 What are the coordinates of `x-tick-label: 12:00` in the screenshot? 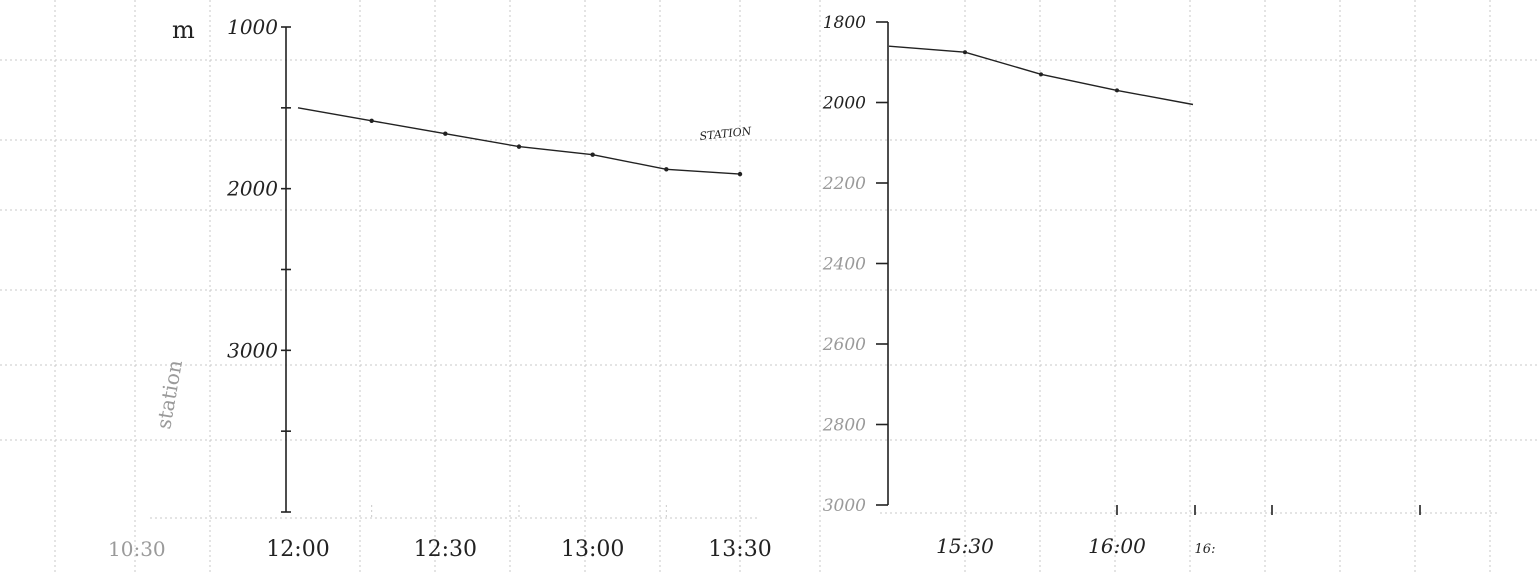 It's located at (297, 549).